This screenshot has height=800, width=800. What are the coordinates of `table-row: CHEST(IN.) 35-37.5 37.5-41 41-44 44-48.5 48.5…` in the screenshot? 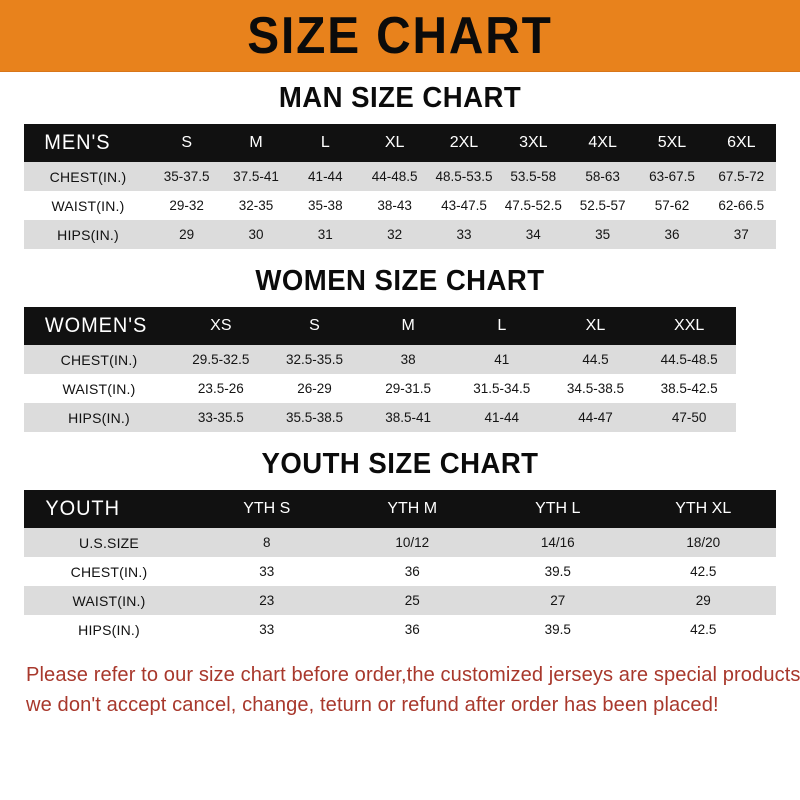 It's located at (400, 176).